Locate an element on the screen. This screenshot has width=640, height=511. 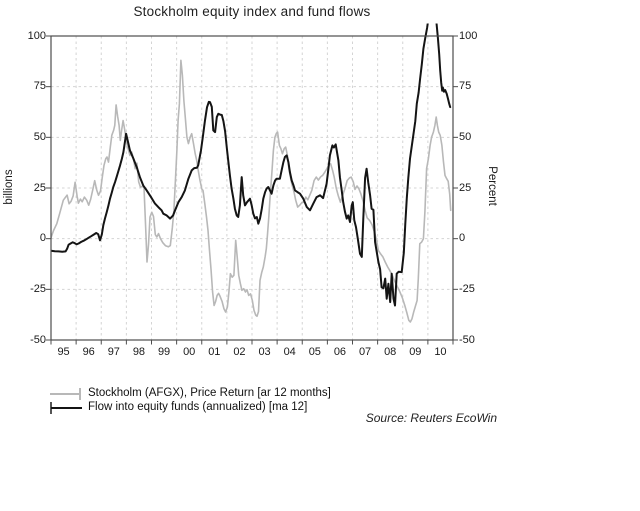
black-line-sample is located at coordinates (66, 408).